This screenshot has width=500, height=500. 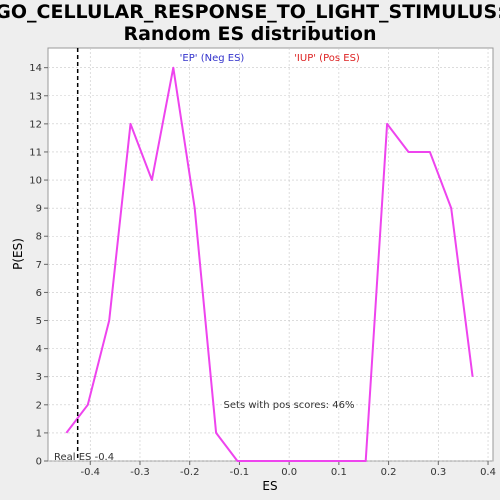 What do you see at coordinates (269, 486) in the screenshot?
I see `x-axis-label: ES` at bounding box center [269, 486].